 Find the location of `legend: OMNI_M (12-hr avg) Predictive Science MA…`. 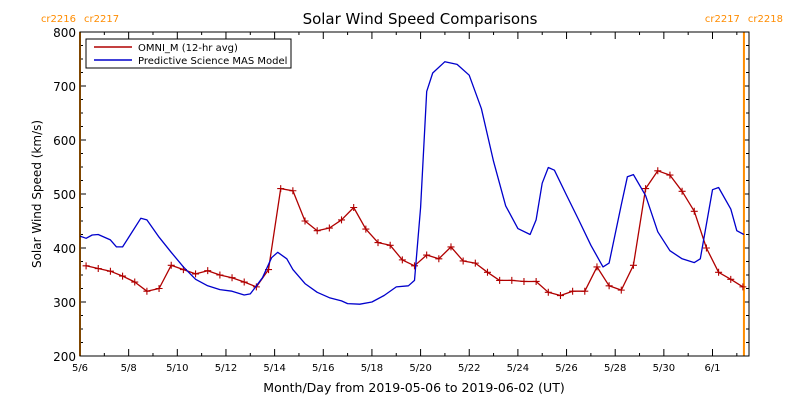

legend: OMNI_M (12-hr avg) Predictive Science MA… is located at coordinates (188, 53).